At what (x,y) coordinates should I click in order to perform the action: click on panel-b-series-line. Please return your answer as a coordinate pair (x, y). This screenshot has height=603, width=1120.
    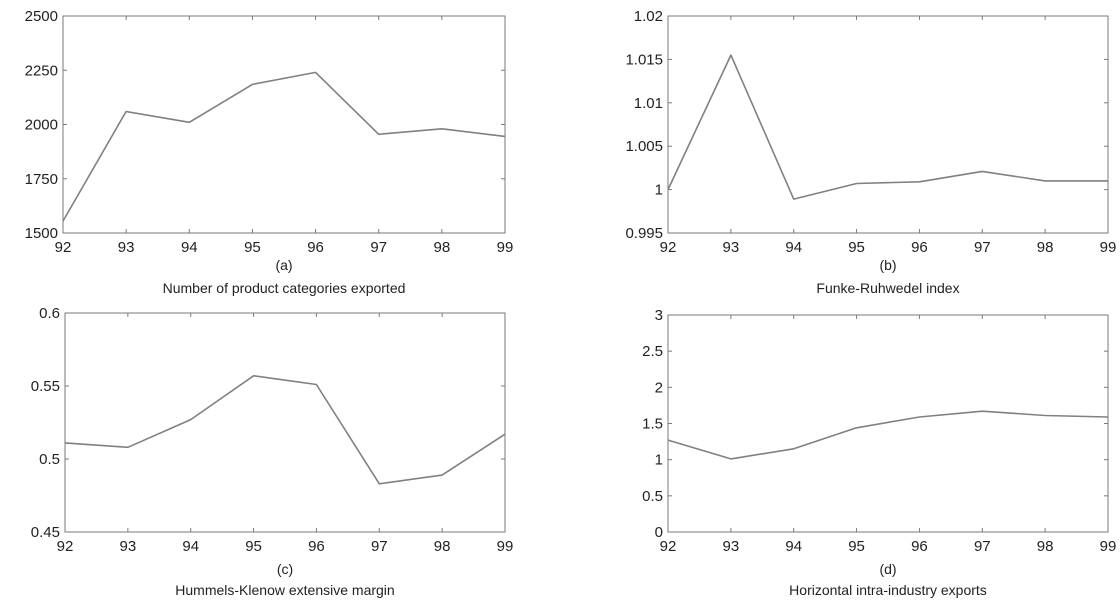
    Looking at the image, I should click on (887, 127).